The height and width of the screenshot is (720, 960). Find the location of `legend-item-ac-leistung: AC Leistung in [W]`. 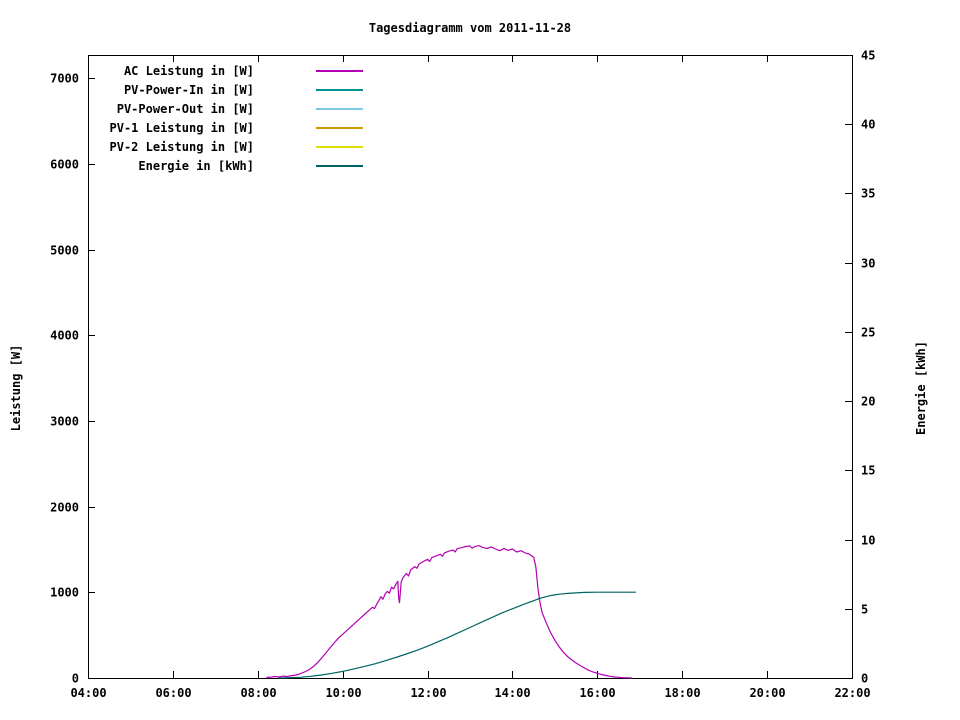

legend-item-ac-leistung: AC Leistung in [W] is located at coordinates (225, 70).